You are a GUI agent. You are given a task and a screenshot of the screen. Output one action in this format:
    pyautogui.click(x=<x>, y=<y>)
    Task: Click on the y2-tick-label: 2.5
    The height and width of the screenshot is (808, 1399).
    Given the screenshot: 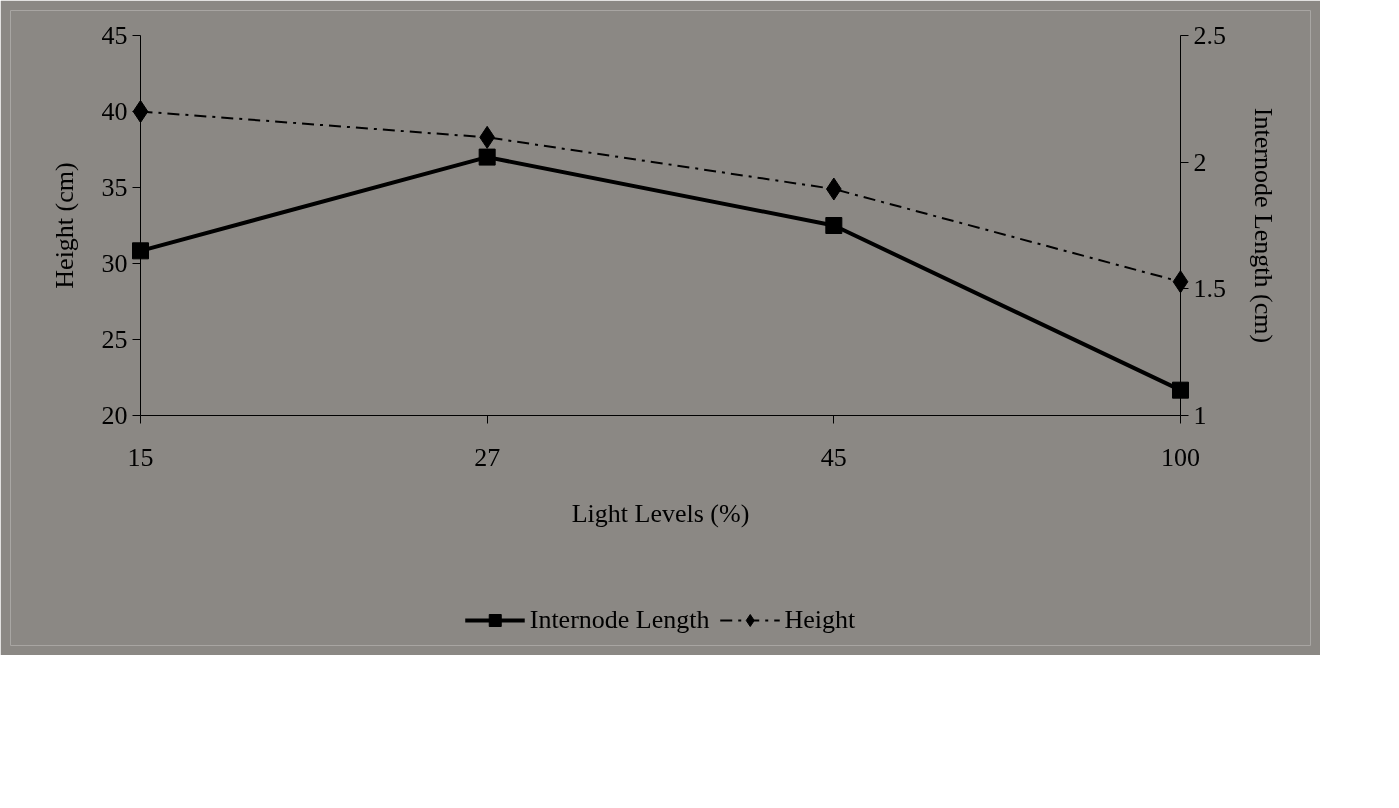 What is the action you would take?
    pyautogui.click(x=1209, y=35)
    